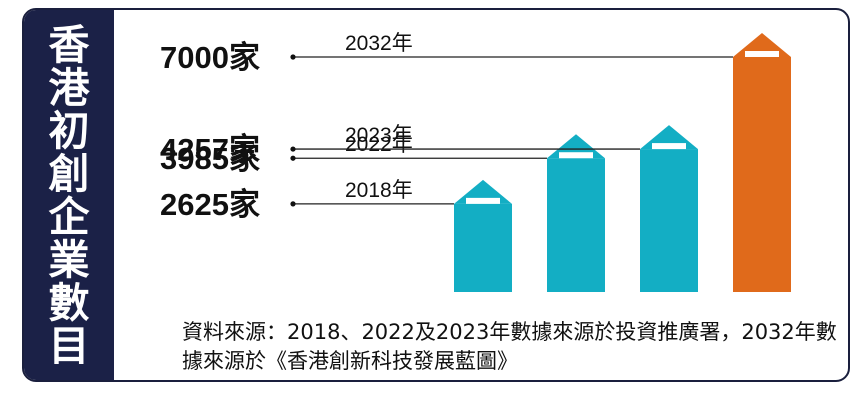 Image resolution: width=863 pixels, height=401 pixels. I want to click on title-sidebar: 香港初創企業數目, so click(69, 195).